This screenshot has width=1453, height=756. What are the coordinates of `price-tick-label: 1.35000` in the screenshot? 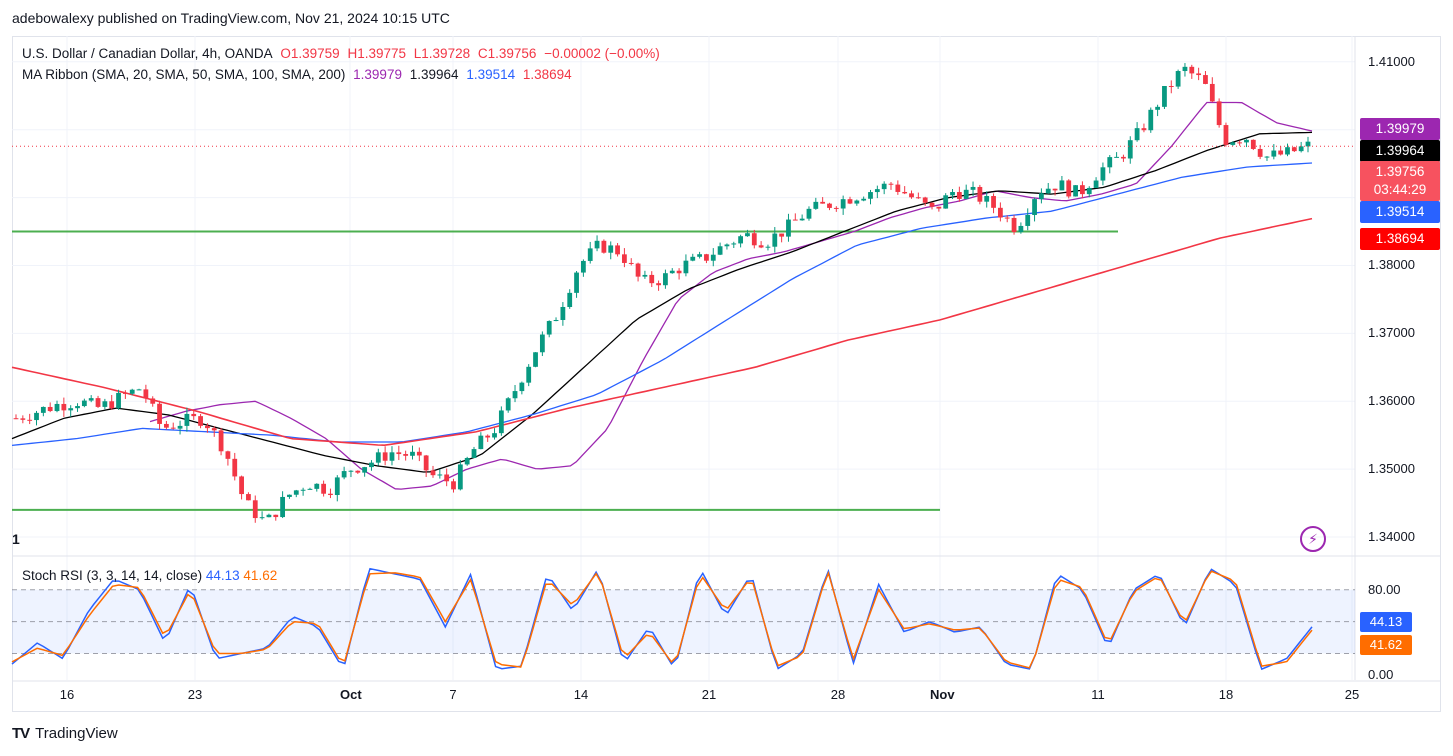 It's located at (1391, 469).